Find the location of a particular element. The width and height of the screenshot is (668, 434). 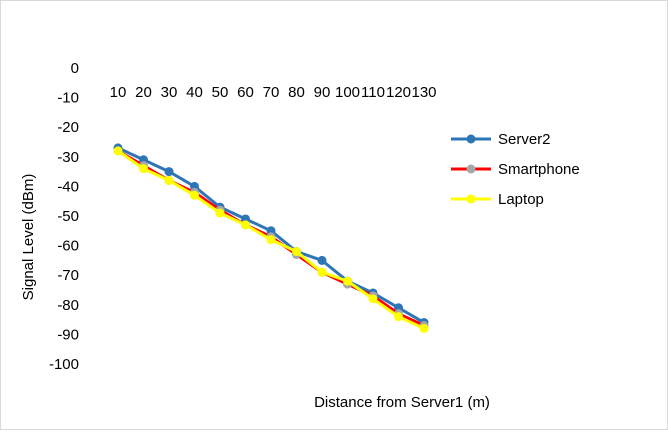

y-tick-label: -20 is located at coordinates (68, 127).